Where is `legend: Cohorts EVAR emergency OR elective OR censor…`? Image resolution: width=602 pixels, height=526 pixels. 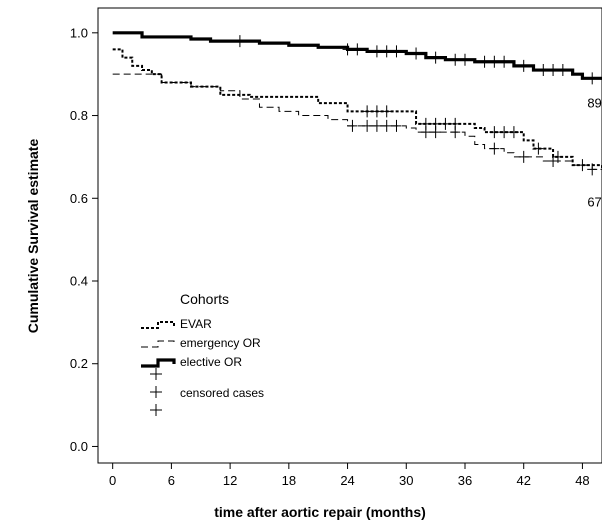
legend: Cohorts EVAR emergency OR elective OR censor… is located at coordinates (202, 353).